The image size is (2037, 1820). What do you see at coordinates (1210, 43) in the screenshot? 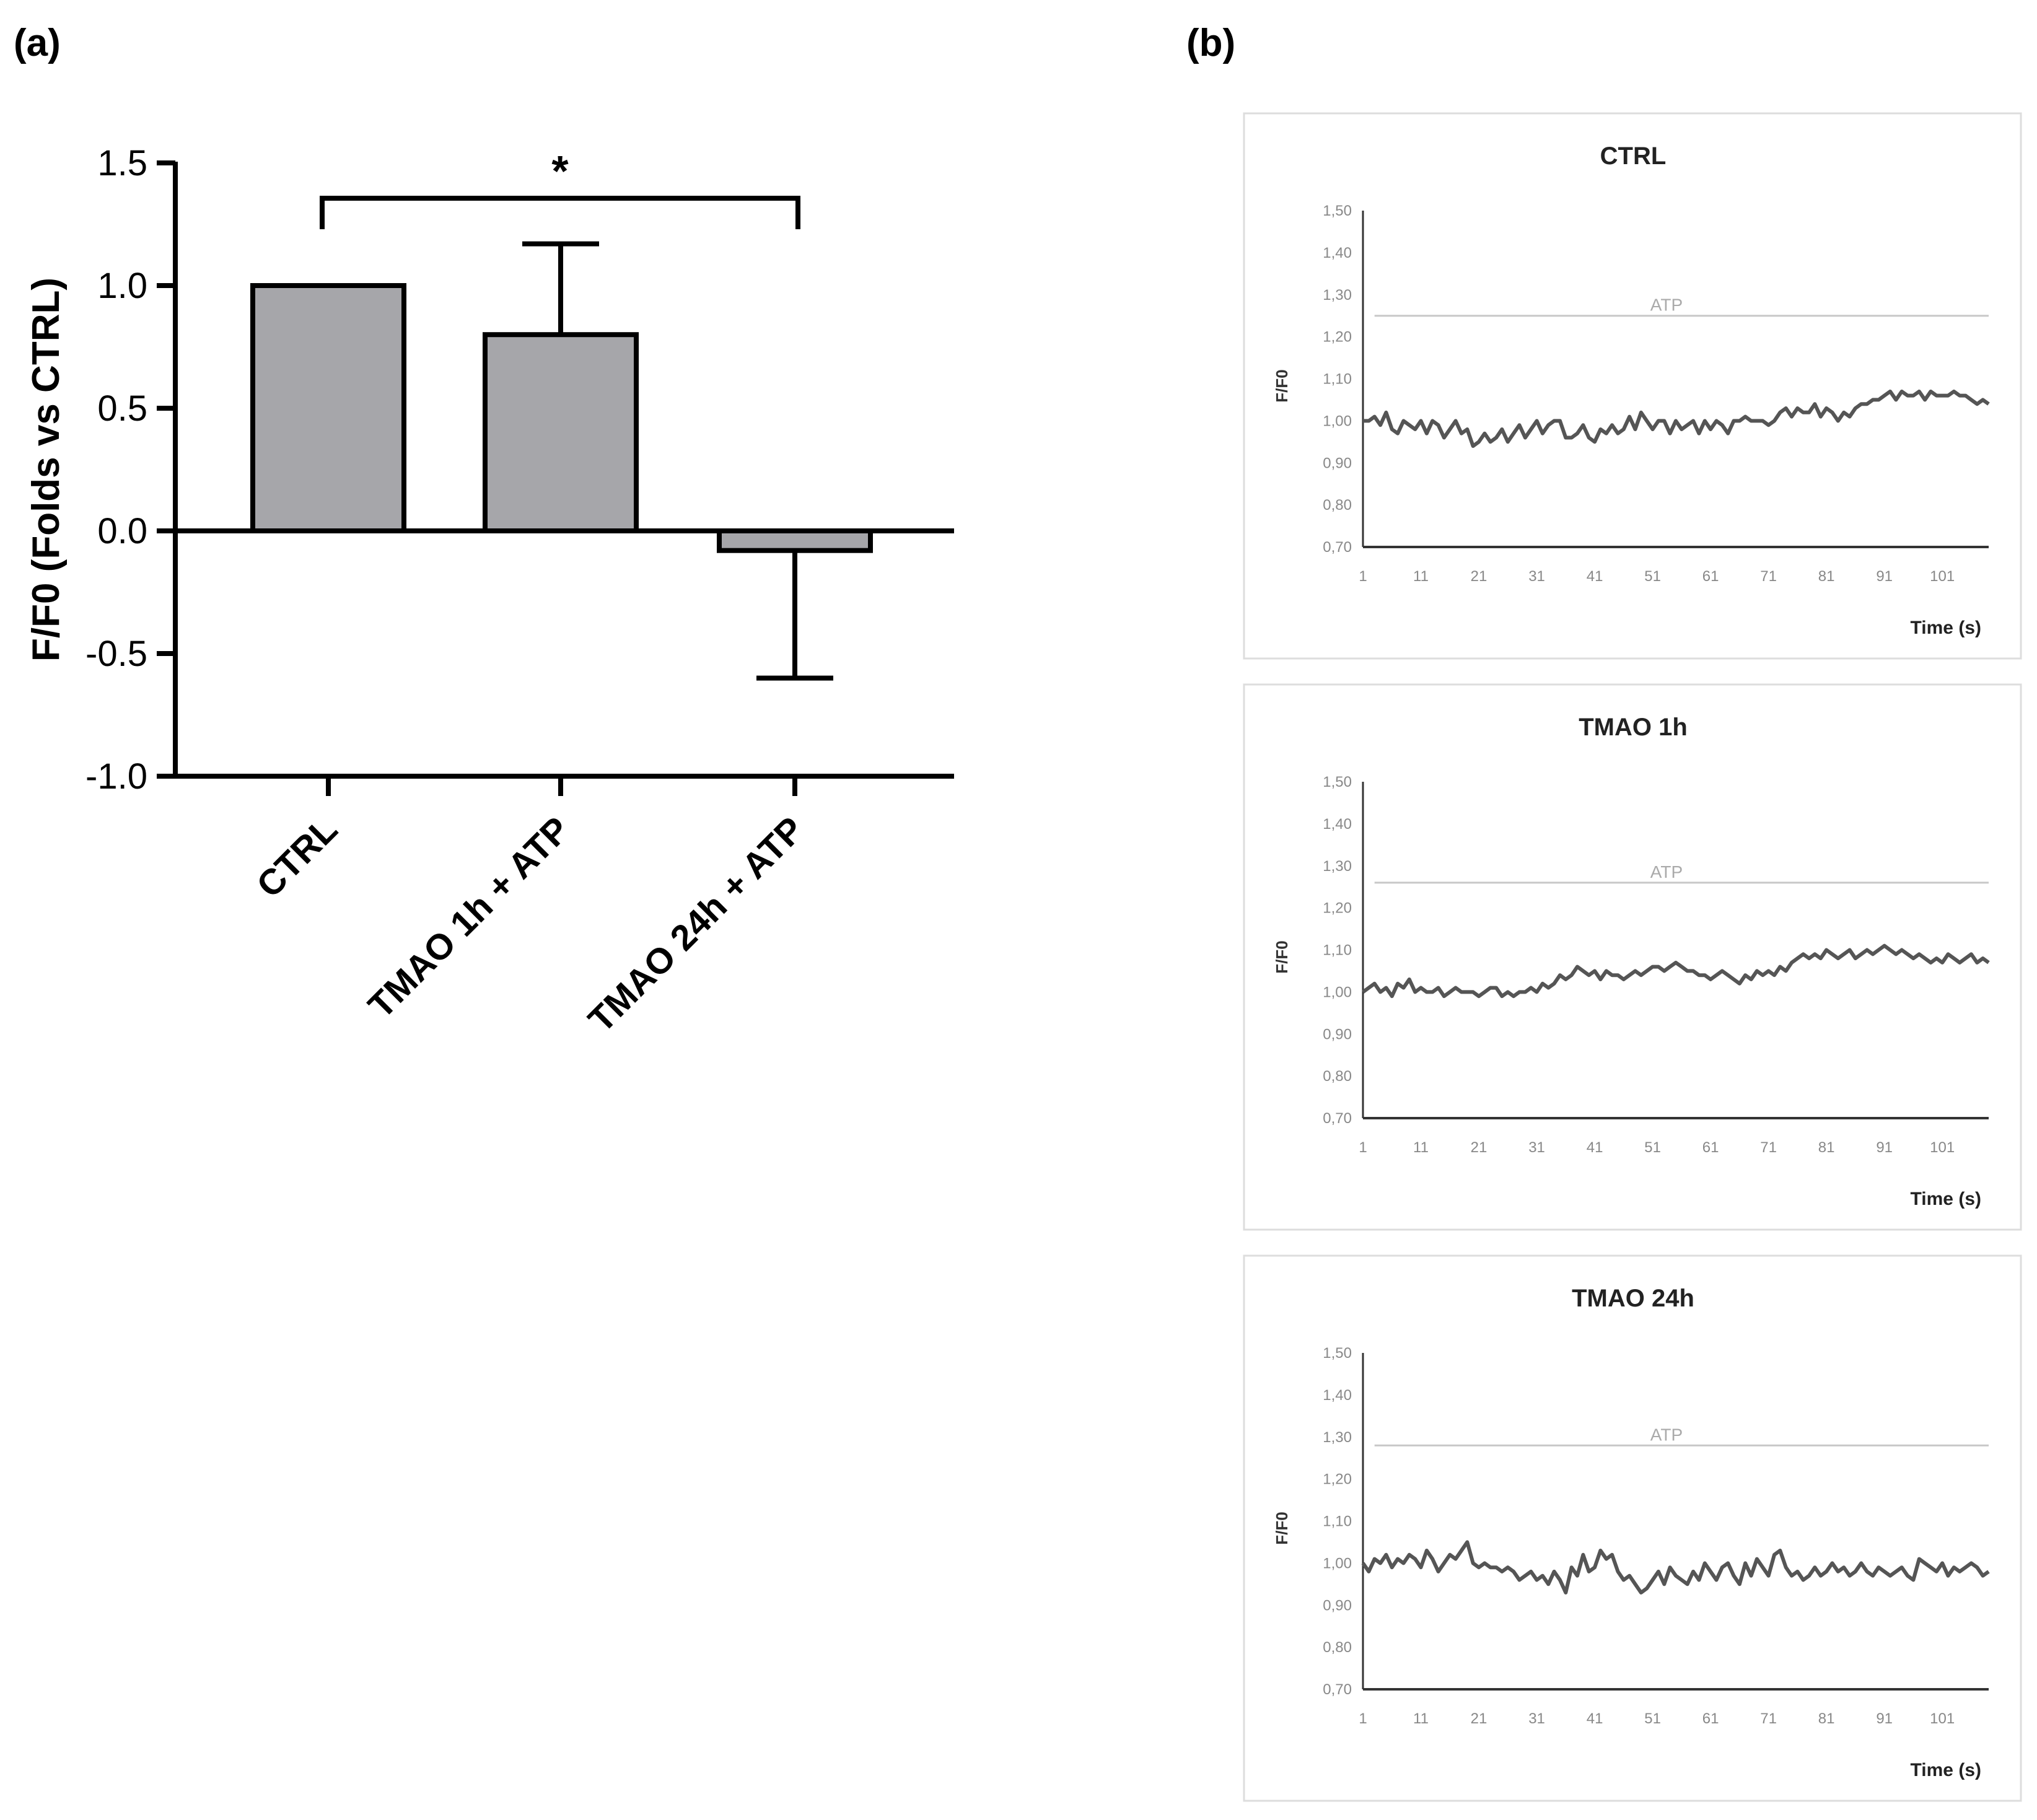
I see `panel-label-b: (b)` at bounding box center [1210, 43].